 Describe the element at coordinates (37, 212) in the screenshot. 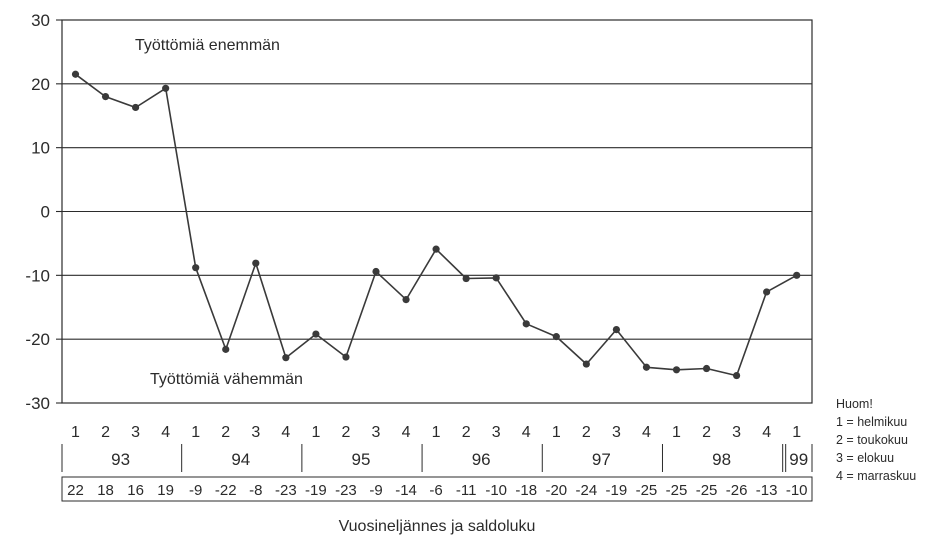

I see `y-tick-labels: 30 20 10 0 -10 -20 -30` at that location.